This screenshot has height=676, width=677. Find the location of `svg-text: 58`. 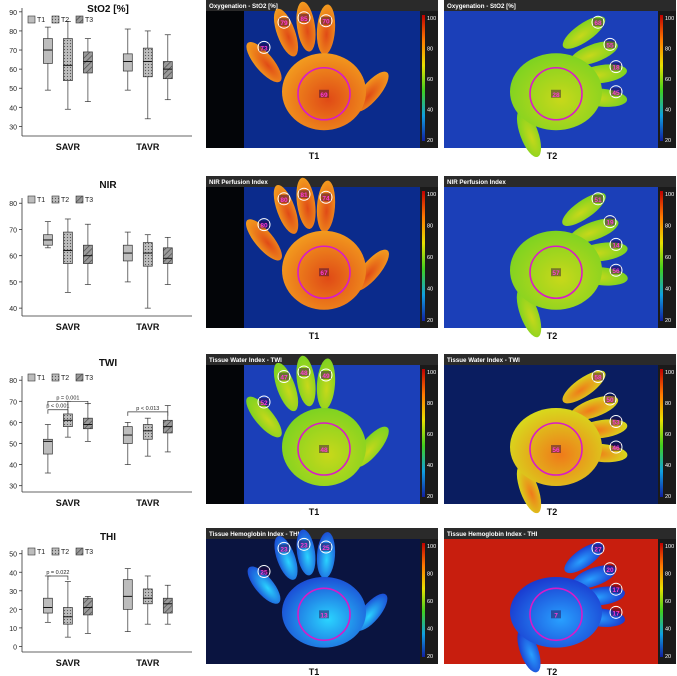

svg-text: 58 is located at coordinates (598, 378).